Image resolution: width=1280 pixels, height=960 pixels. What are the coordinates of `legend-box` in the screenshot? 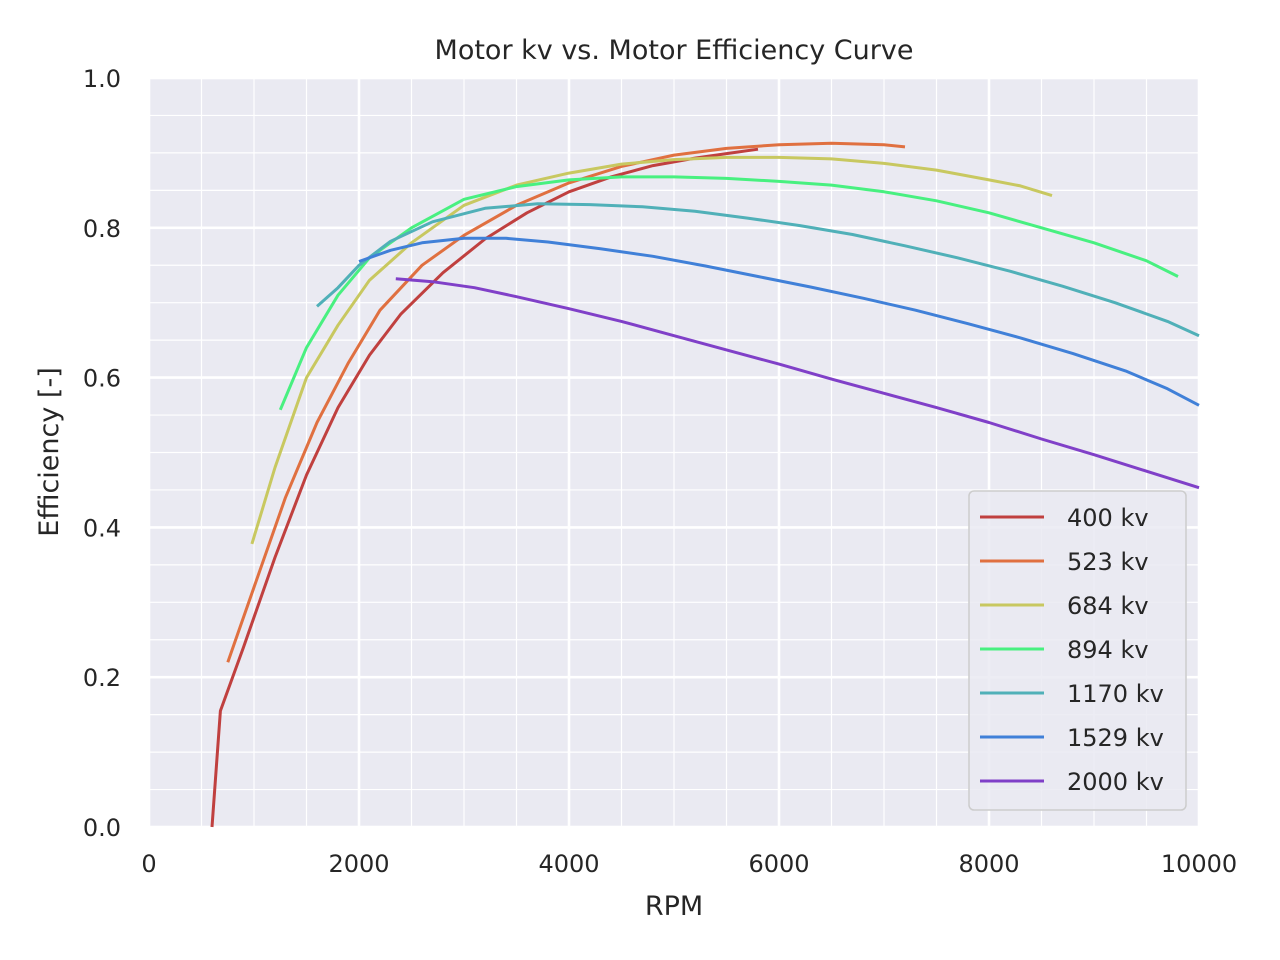 It's located at (1077, 650).